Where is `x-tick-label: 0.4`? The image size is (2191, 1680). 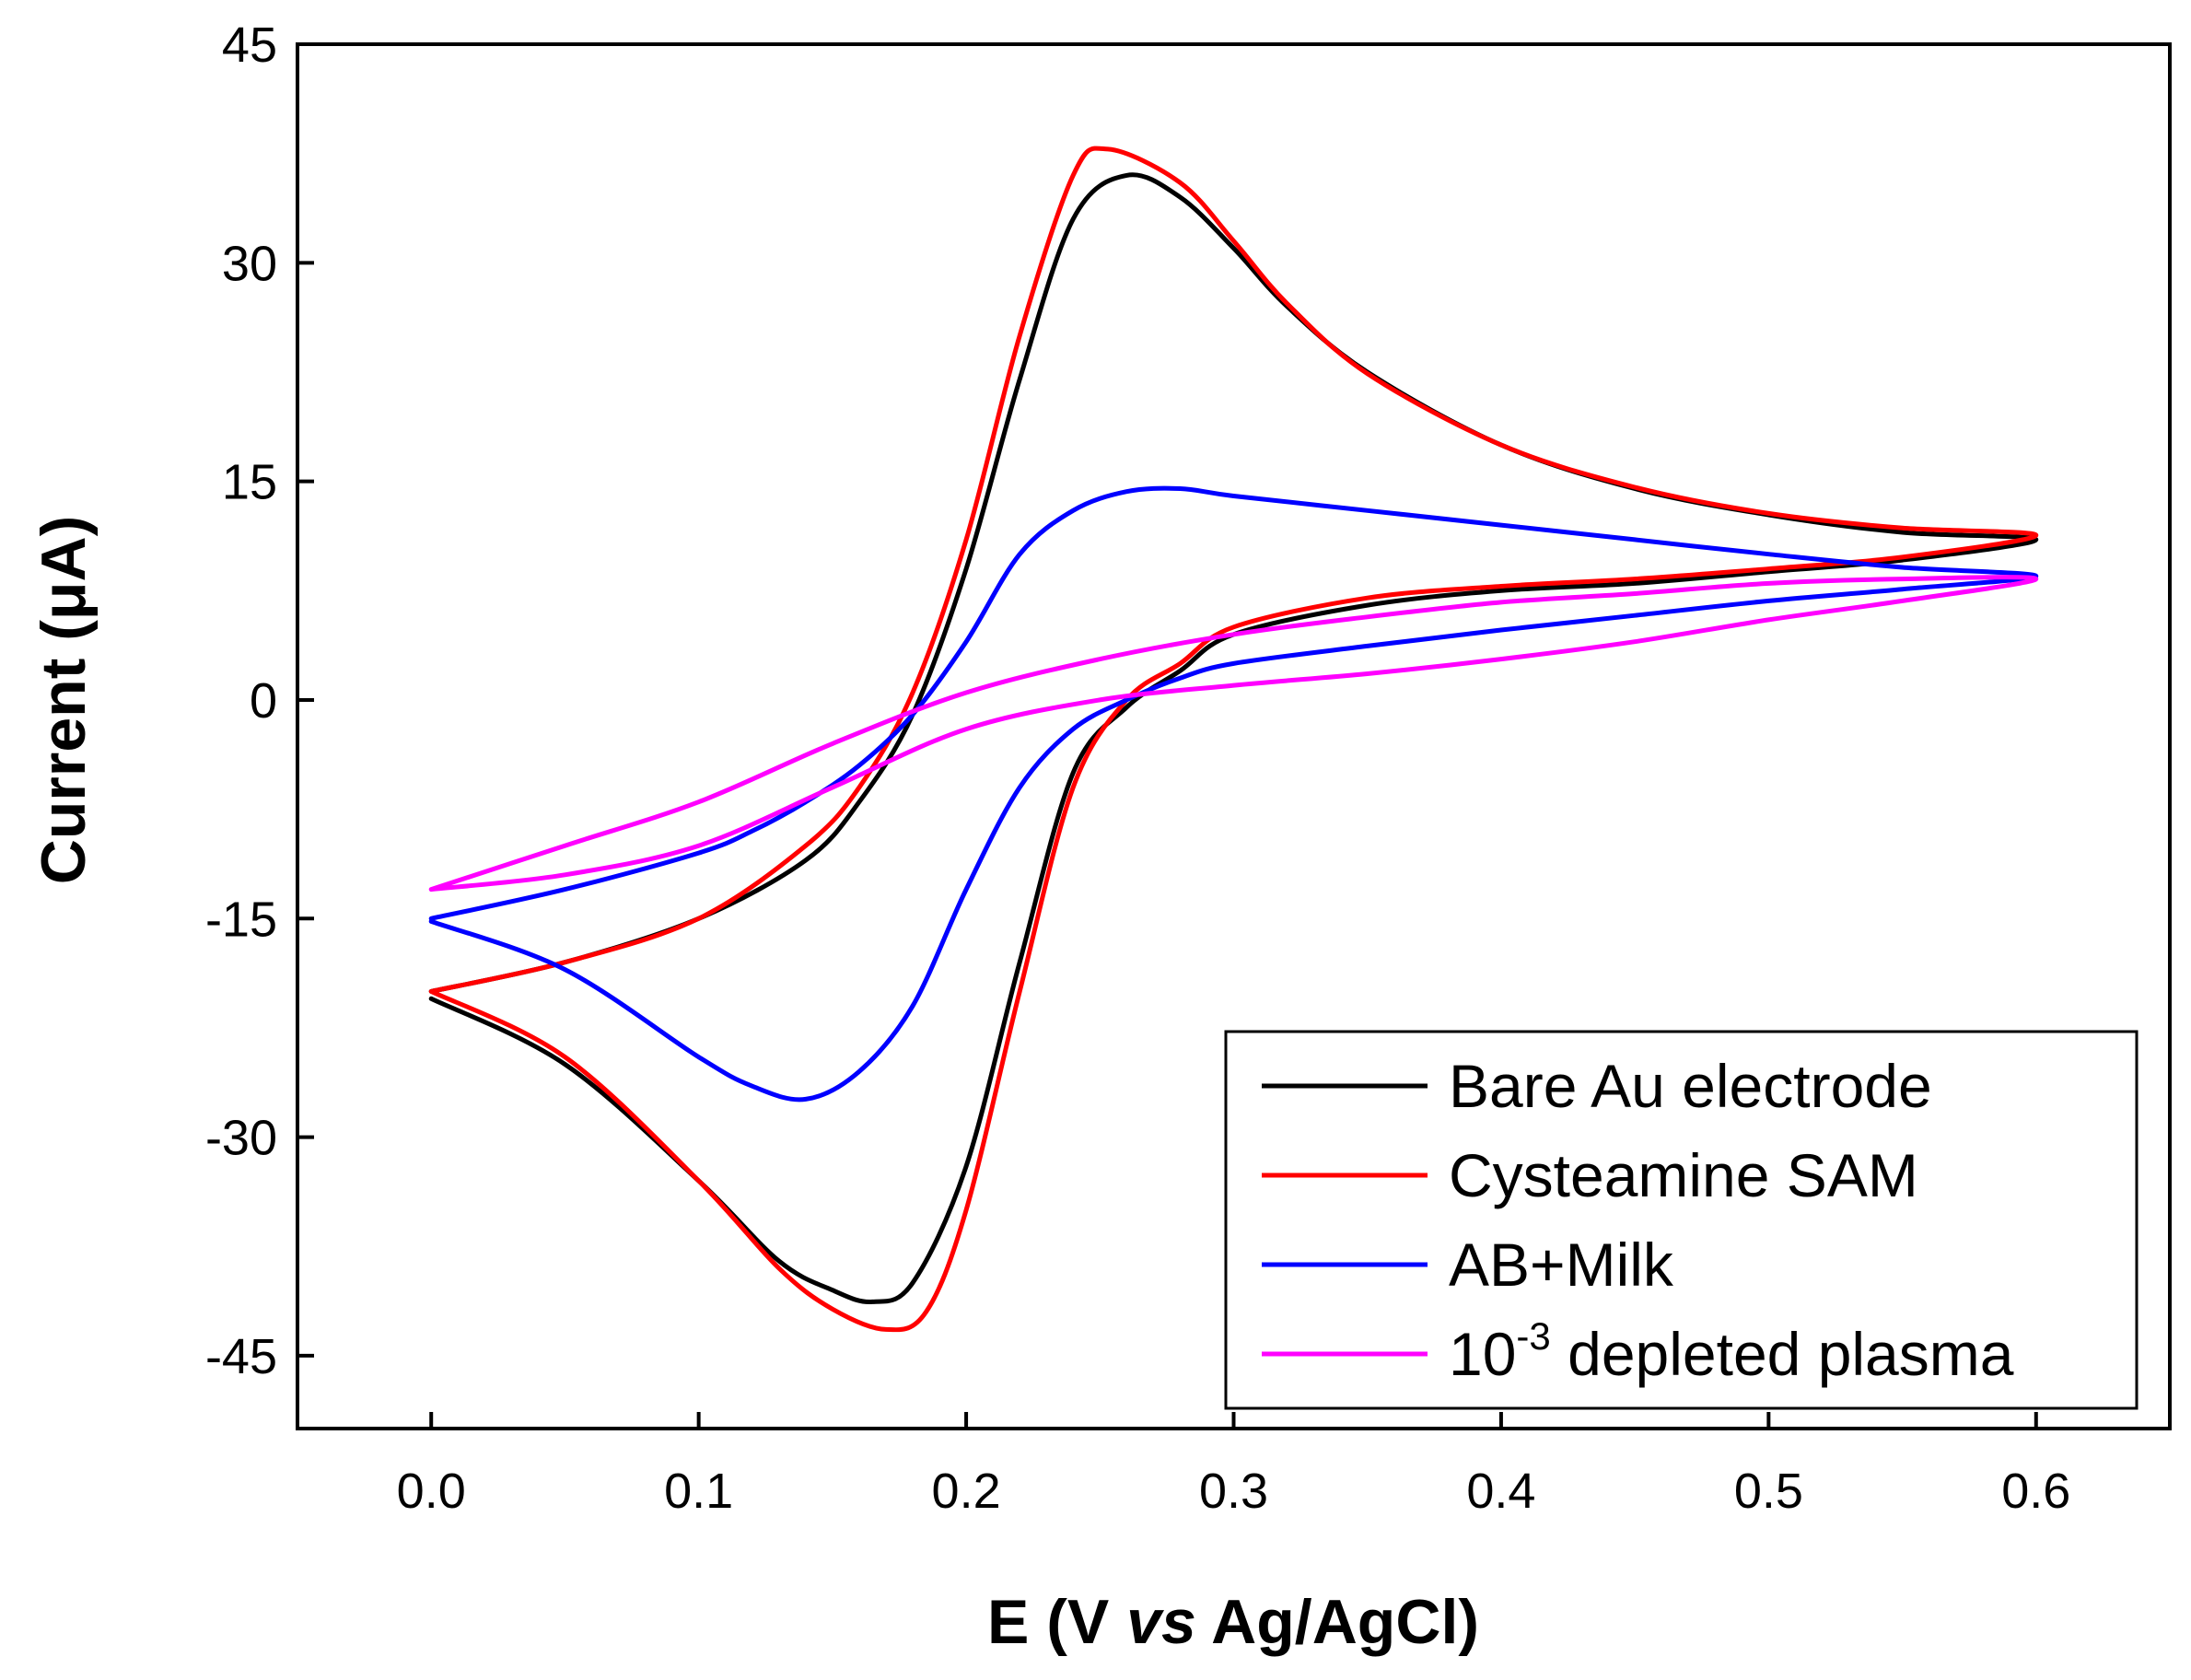 x-tick-label: 0.4 is located at coordinates (1501, 1491).